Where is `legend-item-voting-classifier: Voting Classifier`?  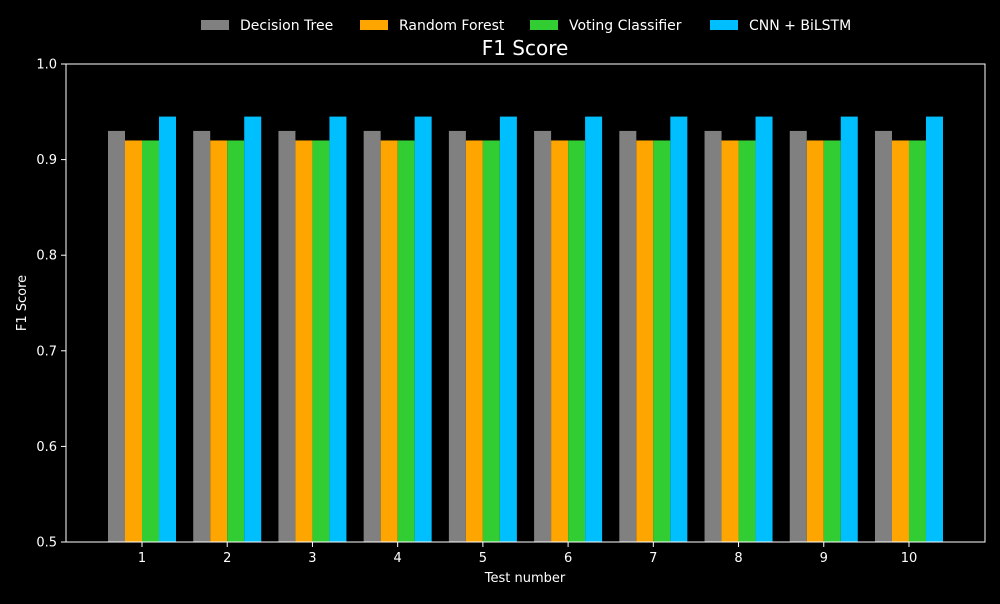
legend-item-voting-classifier: Voting Classifier is located at coordinates (606, 26).